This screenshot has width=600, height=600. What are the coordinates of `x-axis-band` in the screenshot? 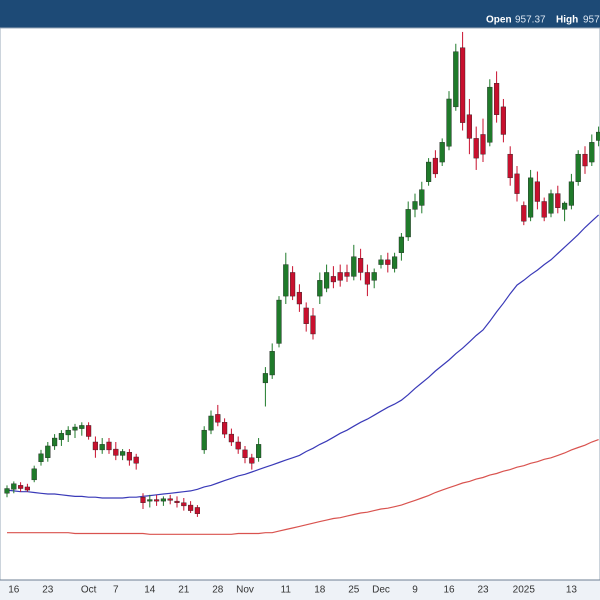 It's located at (300, 590).